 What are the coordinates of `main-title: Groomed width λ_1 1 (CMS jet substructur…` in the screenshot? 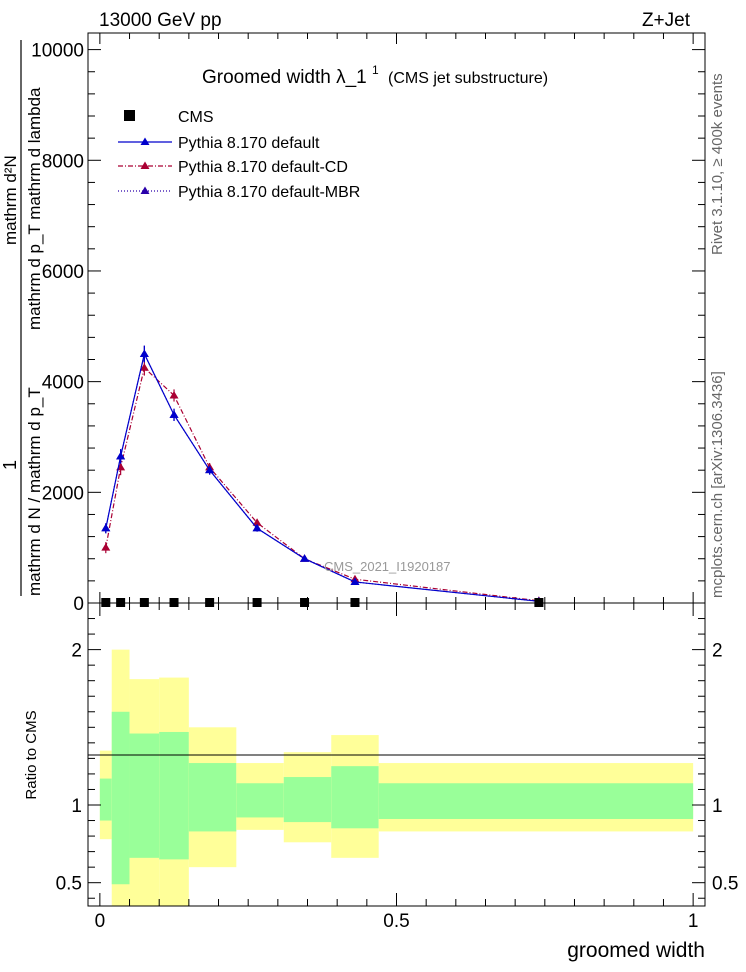 It's located at (375, 73).